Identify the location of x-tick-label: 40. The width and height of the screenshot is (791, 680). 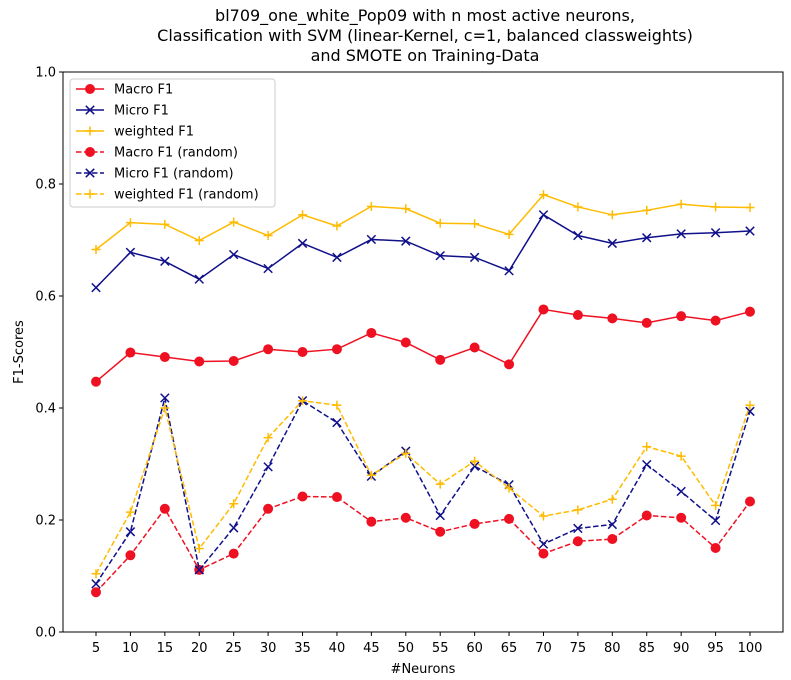
(337, 648).